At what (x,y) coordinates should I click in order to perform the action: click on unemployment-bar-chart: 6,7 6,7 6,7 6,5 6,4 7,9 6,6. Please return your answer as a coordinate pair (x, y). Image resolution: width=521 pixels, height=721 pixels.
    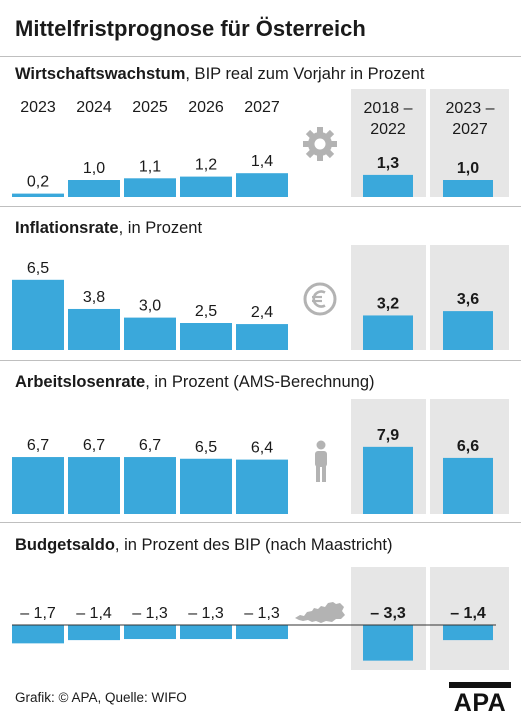
    Looking at the image, I should click on (252, 470).